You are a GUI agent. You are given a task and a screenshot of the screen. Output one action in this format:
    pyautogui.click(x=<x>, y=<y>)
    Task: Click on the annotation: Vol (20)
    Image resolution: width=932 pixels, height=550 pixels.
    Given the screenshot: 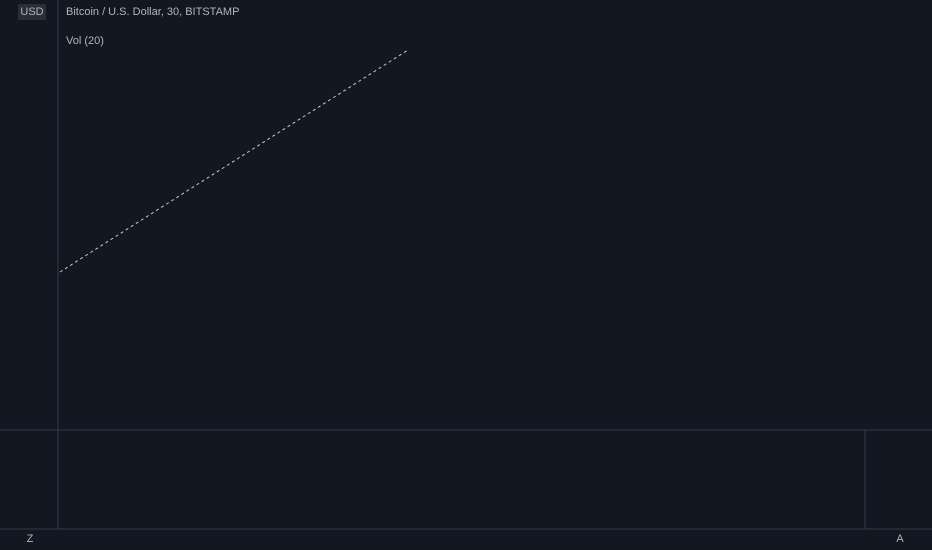 What is the action you would take?
    pyautogui.click(x=85, y=41)
    